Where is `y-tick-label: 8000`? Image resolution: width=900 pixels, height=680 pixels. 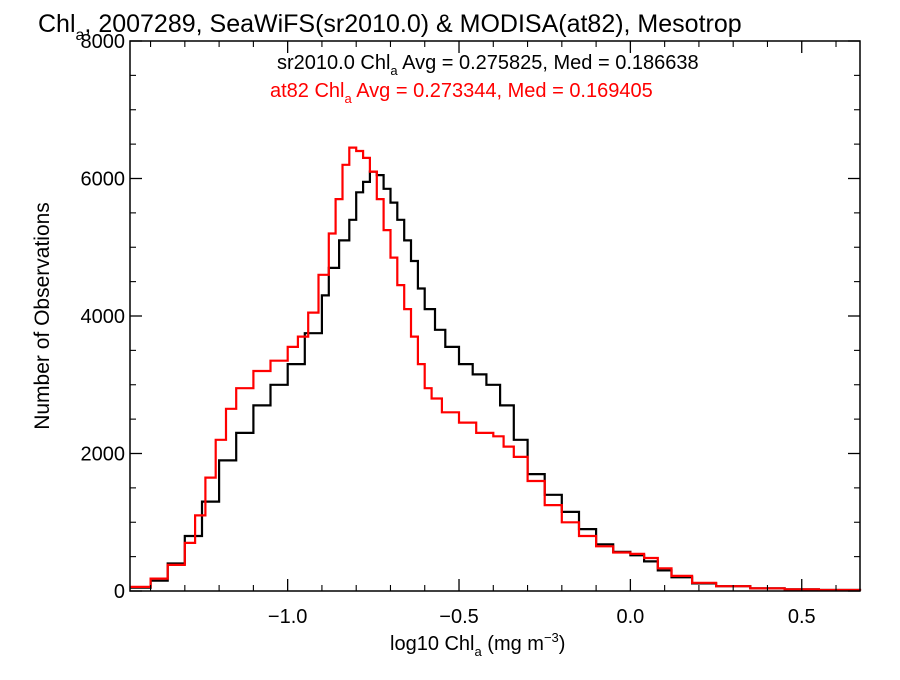 y-tick-label: 8000 is located at coordinates (103, 42).